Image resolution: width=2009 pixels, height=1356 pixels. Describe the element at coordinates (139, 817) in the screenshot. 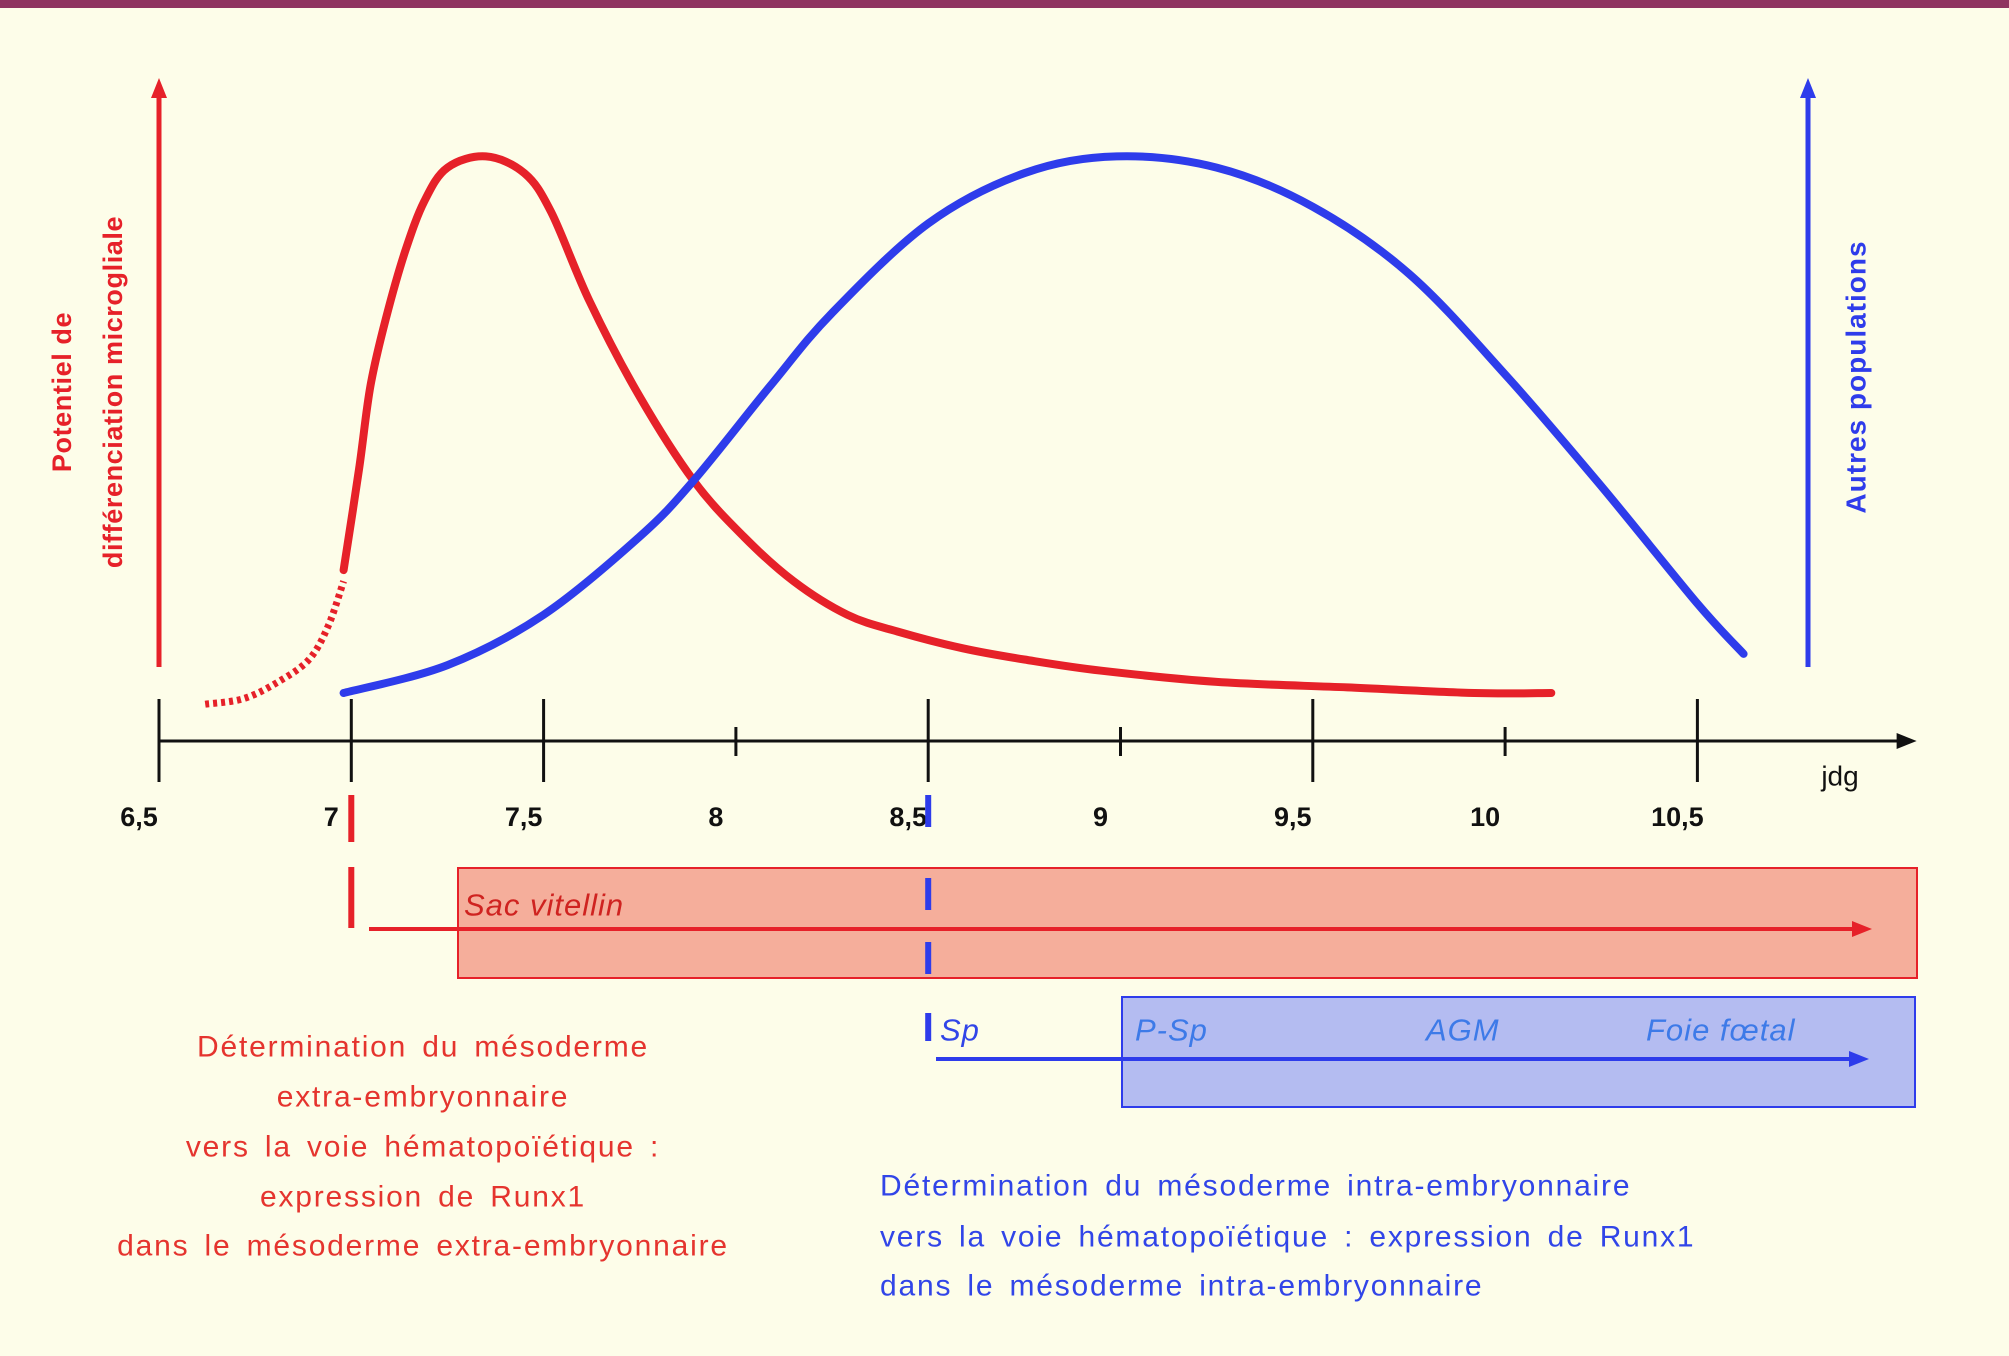

I see `x-tick-label: 6,5` at that location.